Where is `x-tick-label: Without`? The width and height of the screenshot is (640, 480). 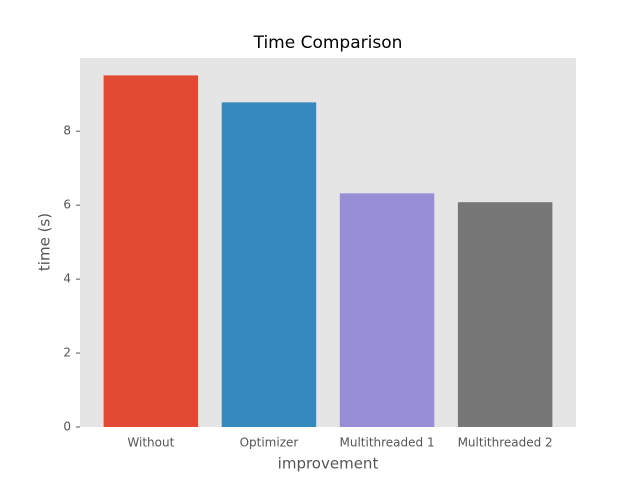
x-tick-label: Without is located at coordinates (150, 443).